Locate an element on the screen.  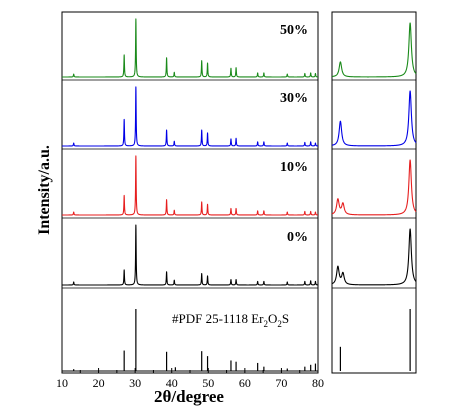
x-tick-label: 60 is located at coordinates (245, 383).